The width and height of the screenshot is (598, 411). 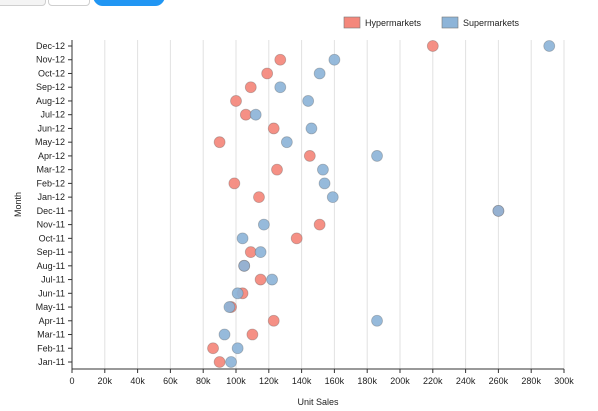 What do you see at coordinates (51, 197) in the screenshot?
I see `y-tick-label: Jan-12` at bounding box center [51, 197].